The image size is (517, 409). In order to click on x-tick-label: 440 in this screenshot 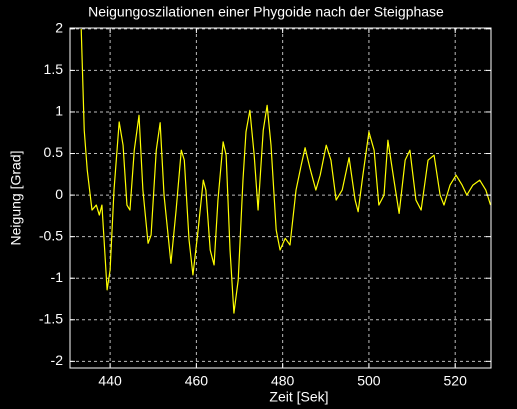, I will do `click(110, 381)`.